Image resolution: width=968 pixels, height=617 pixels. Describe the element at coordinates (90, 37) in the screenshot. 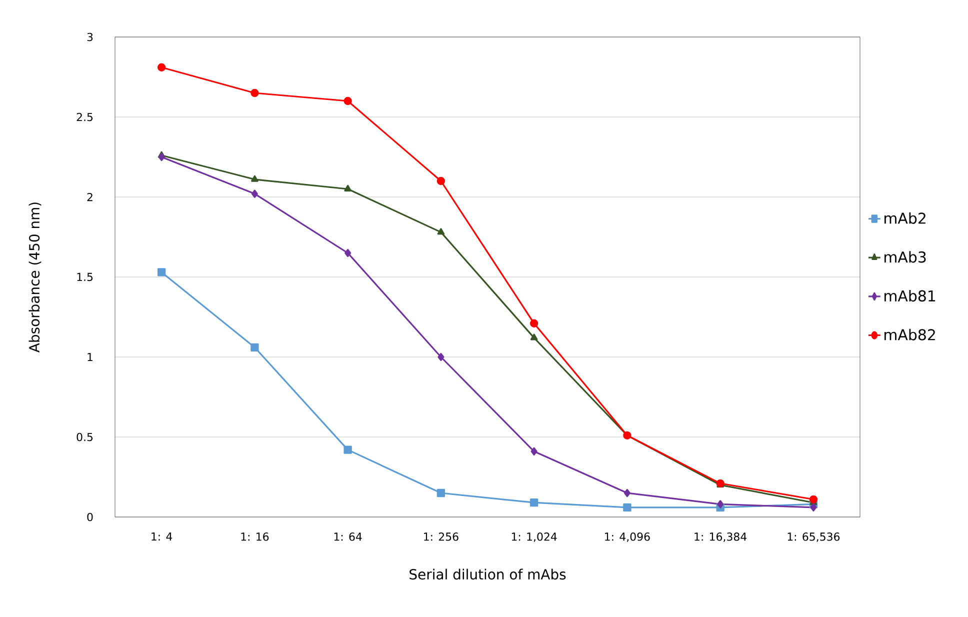

I see `y-tick-label: 3` at that location.